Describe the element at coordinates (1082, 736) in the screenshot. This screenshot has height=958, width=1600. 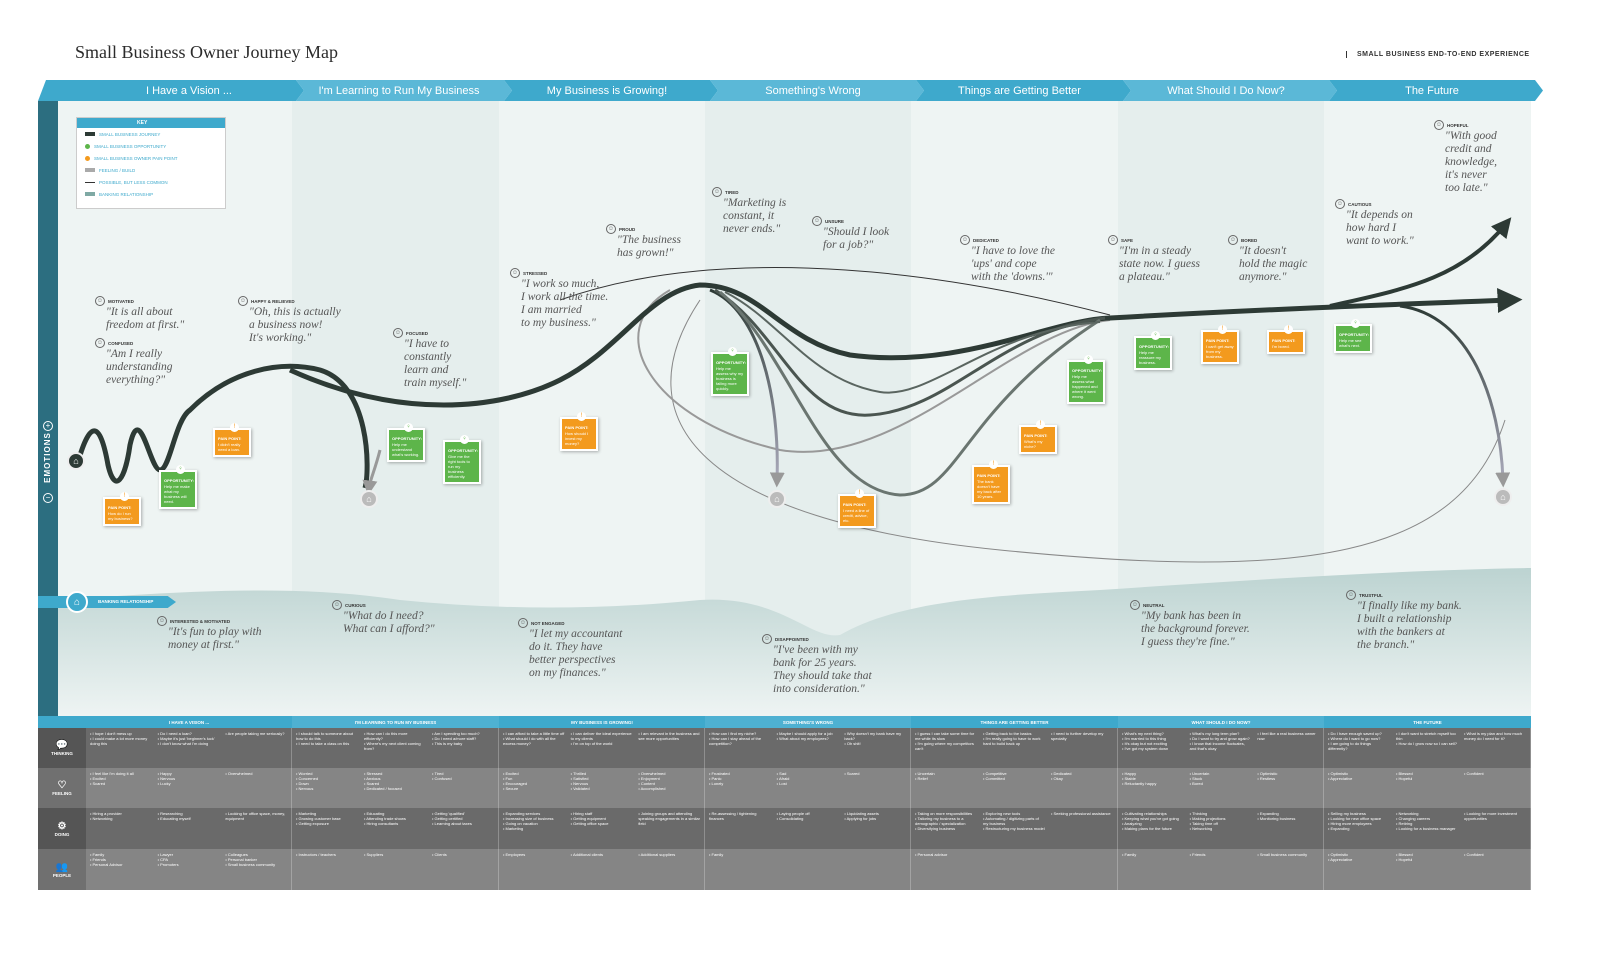
I see `table-cell-item: I need to further develop my specialty` at that location.